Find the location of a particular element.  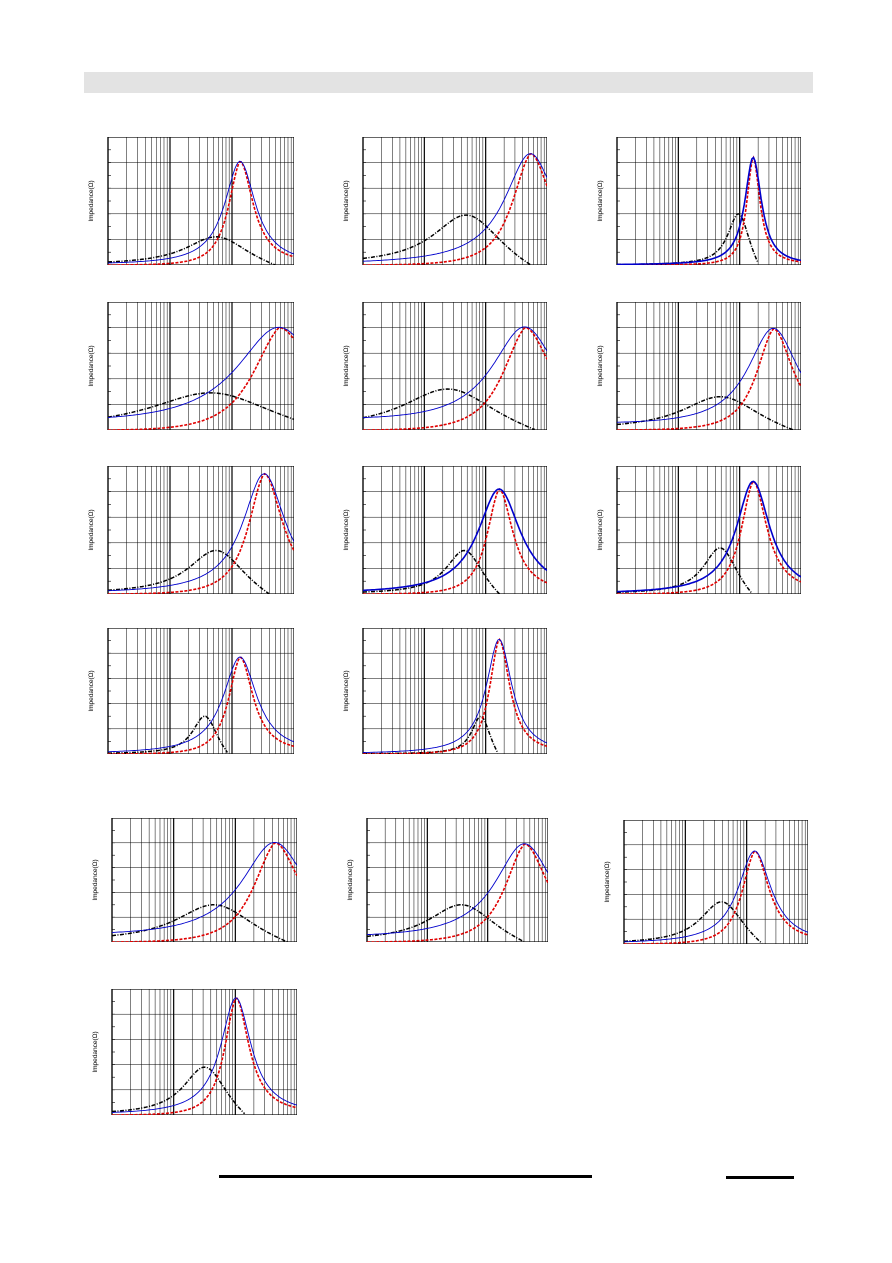

c15-svg: Impedance(Ω) is located at coordinates (195, 1052).